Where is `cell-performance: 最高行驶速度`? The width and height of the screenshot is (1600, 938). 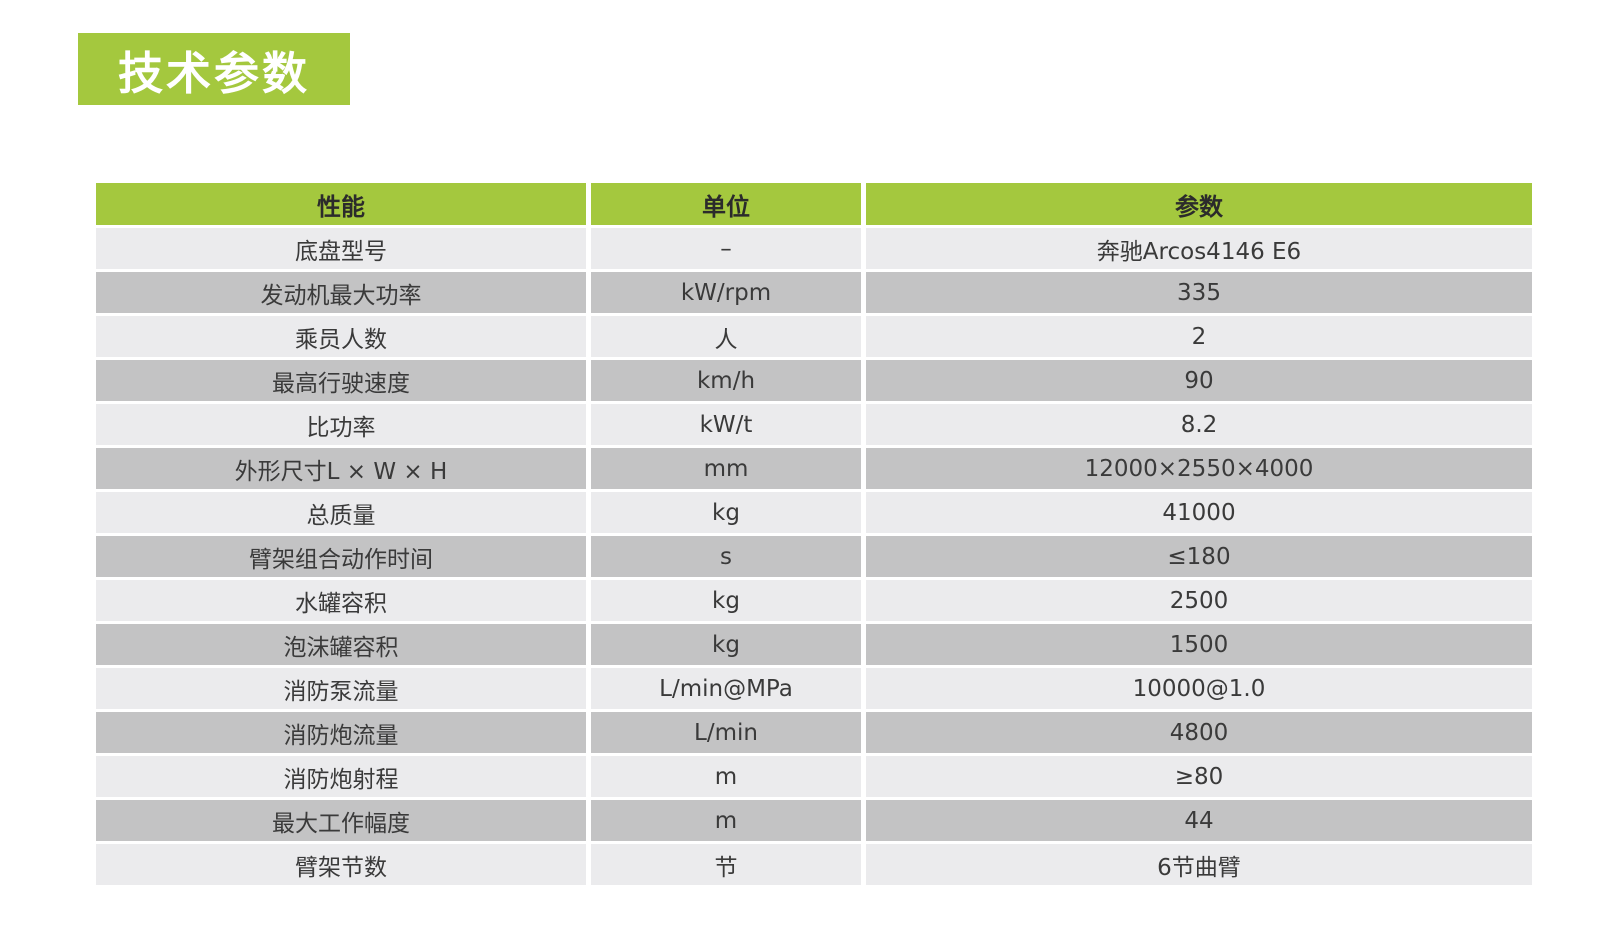 cell-performance: 最高行驶速度 is located at coordinates (341, 380).